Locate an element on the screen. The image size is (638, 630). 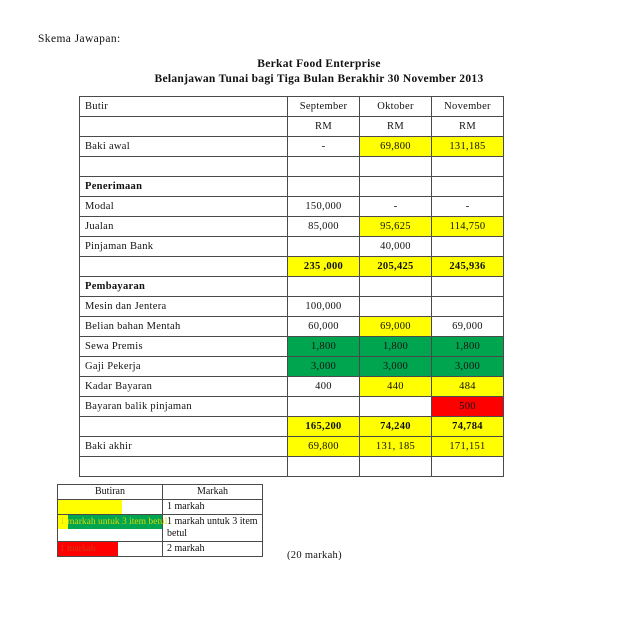
key-markah-yellow: 1 markah is located at coordinates (212, 507).